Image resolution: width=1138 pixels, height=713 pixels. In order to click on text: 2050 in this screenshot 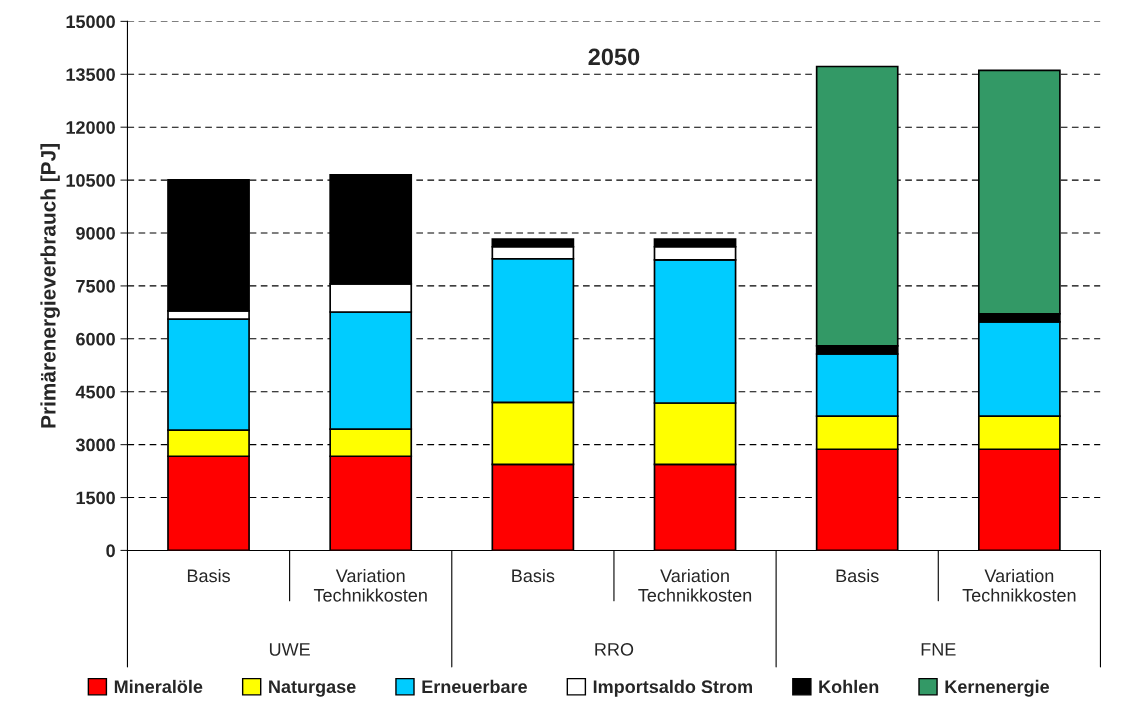, I will do `click(614, 57)`.